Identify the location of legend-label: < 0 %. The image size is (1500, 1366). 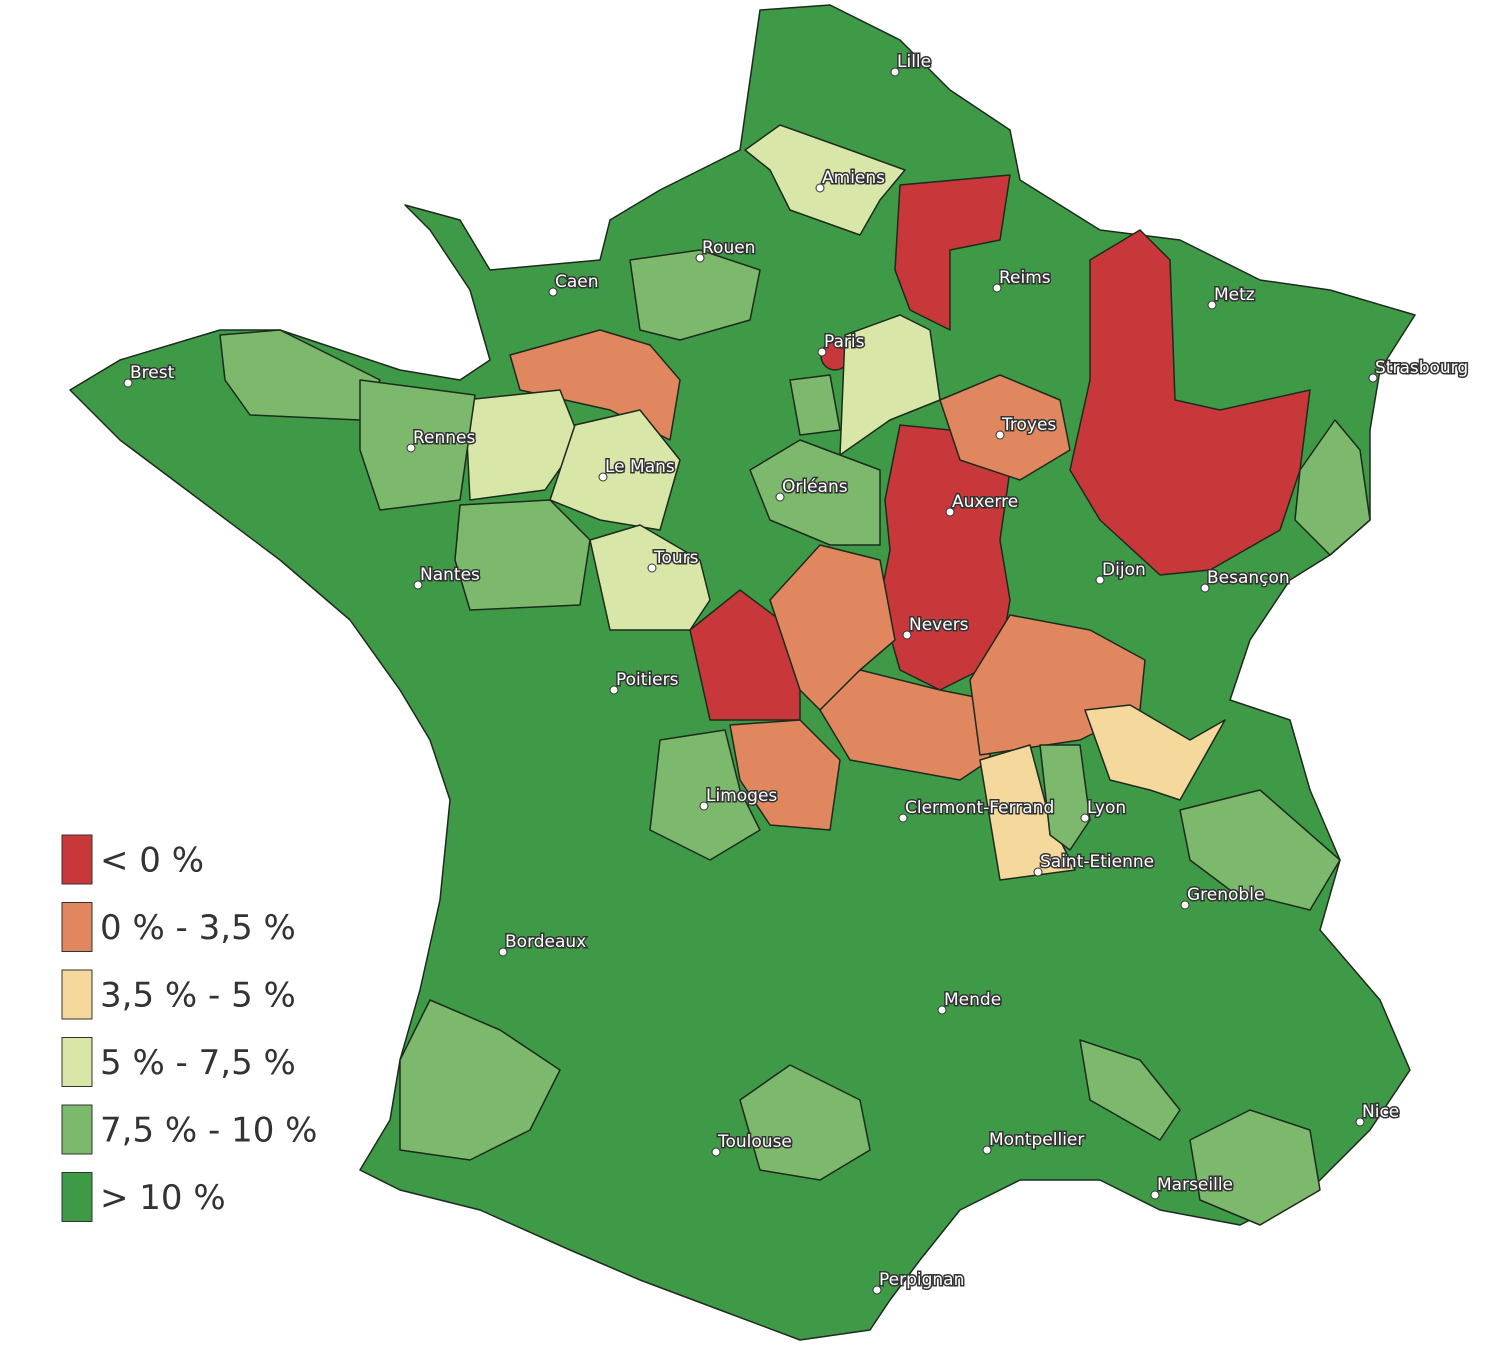
(152, 861).